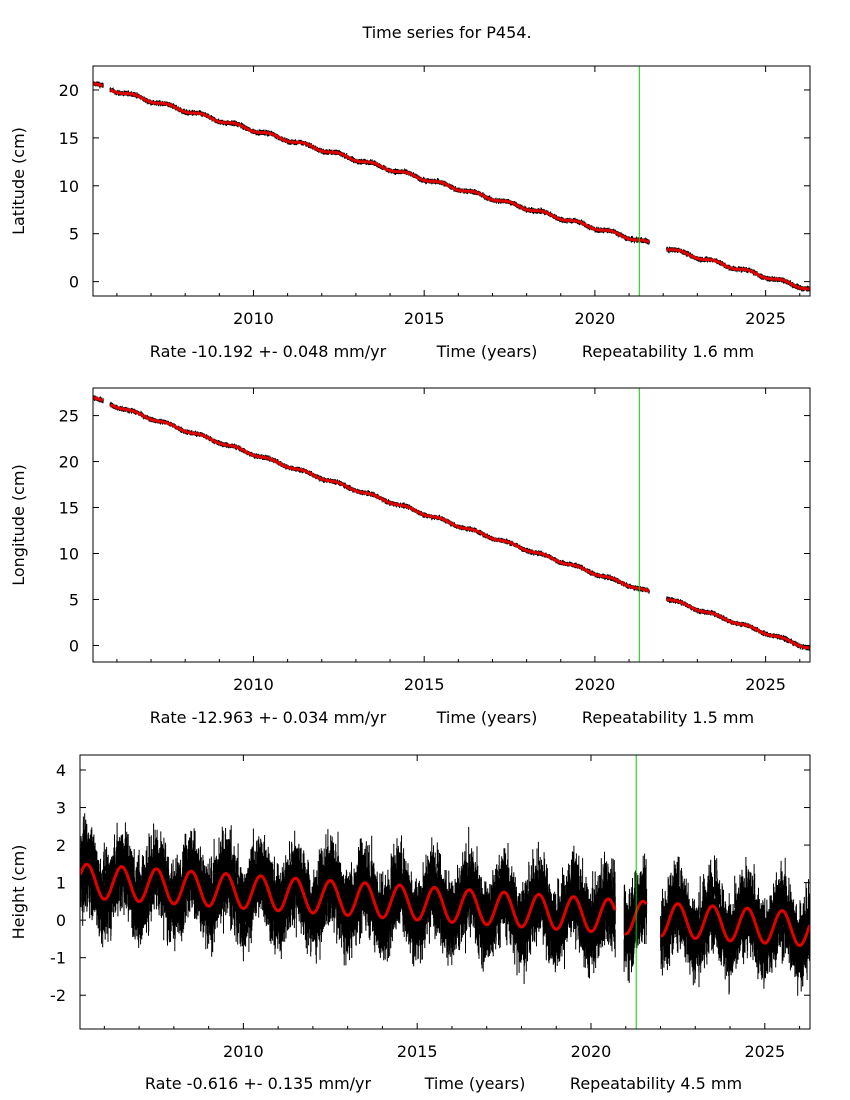  I want to click on observation-error-bars, so click(445, 904).